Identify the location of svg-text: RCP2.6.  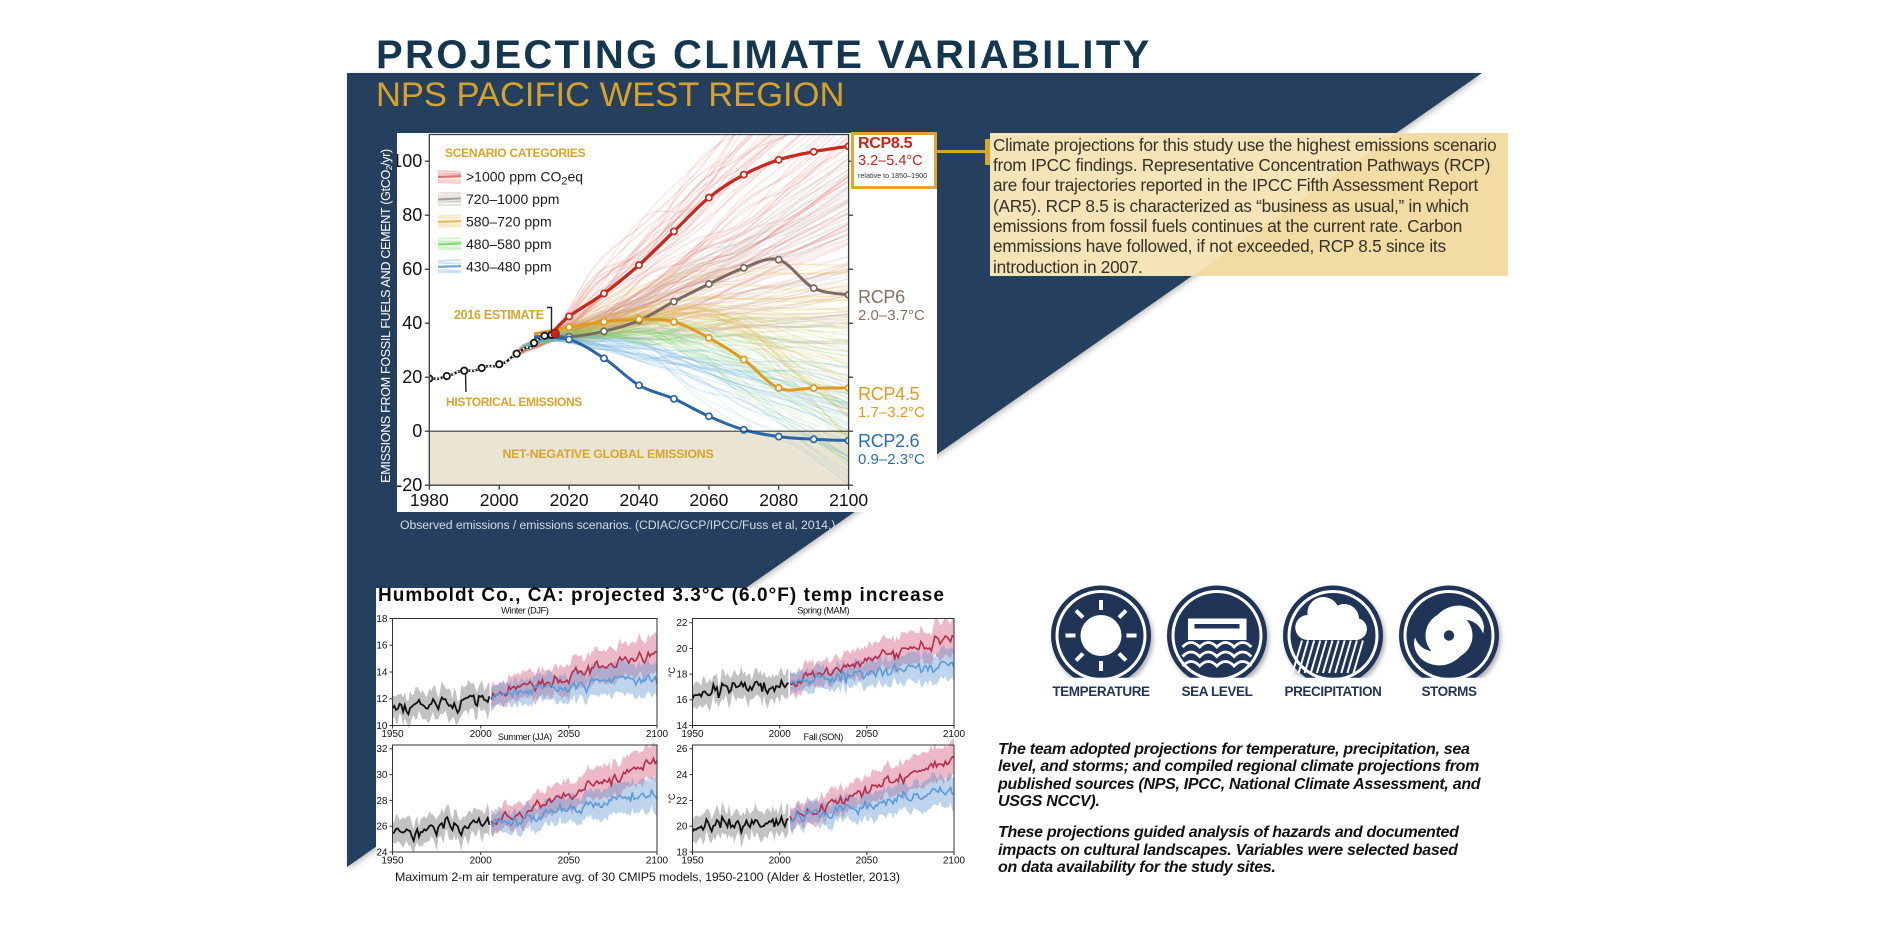
(889, 441).